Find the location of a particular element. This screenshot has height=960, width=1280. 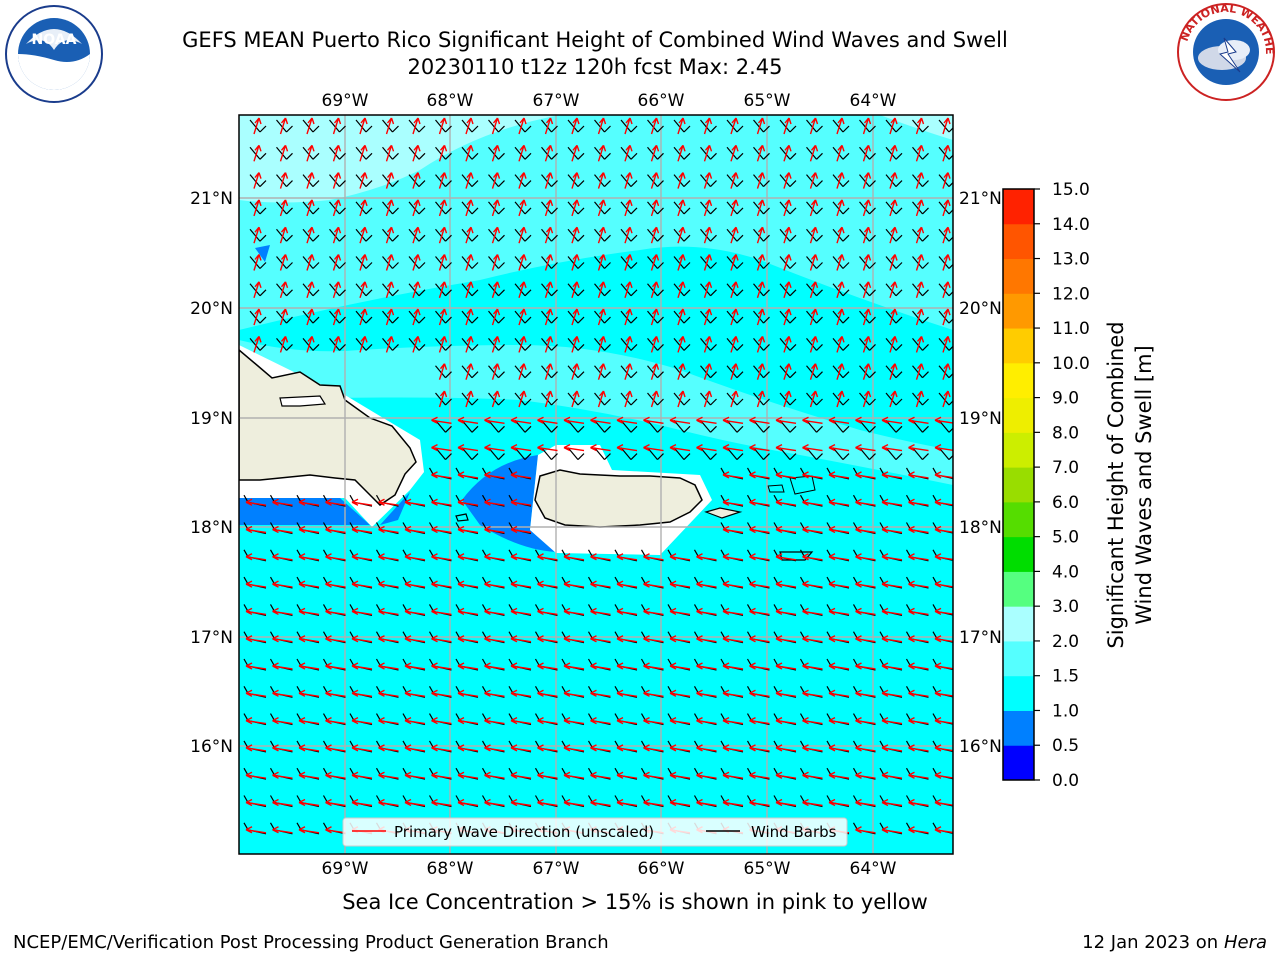

map-subtitle: 20230110 t12z 120h fcst Max: 2.45 is located at coordinates (595, 67).